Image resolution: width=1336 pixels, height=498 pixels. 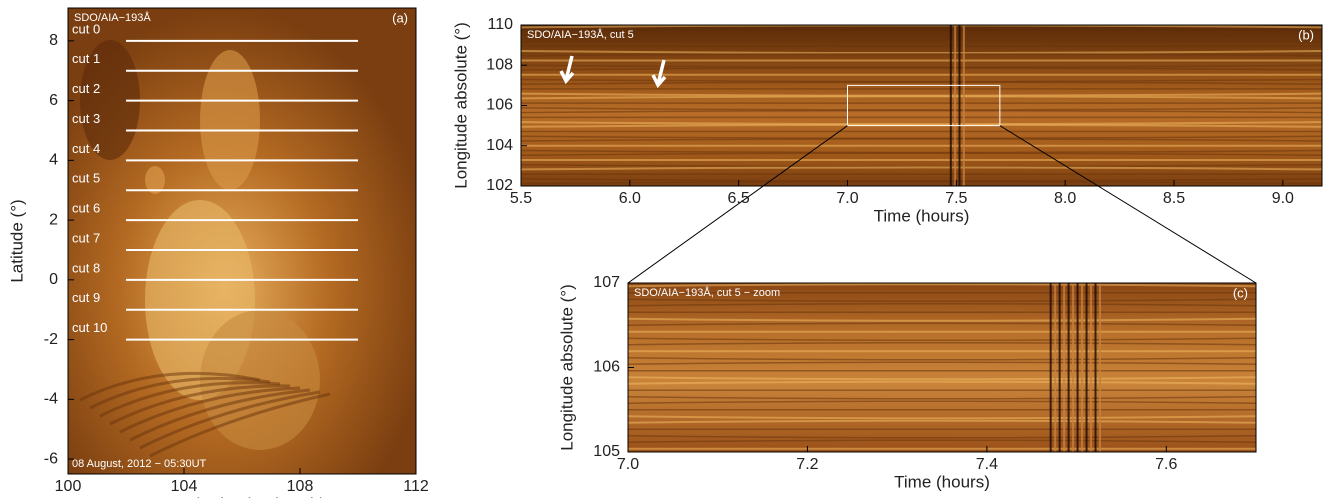 What do you see at coordinates (1306, 34) in the screenshot?
I see `panel-label: (b)` at bounding box center [1306, 34].